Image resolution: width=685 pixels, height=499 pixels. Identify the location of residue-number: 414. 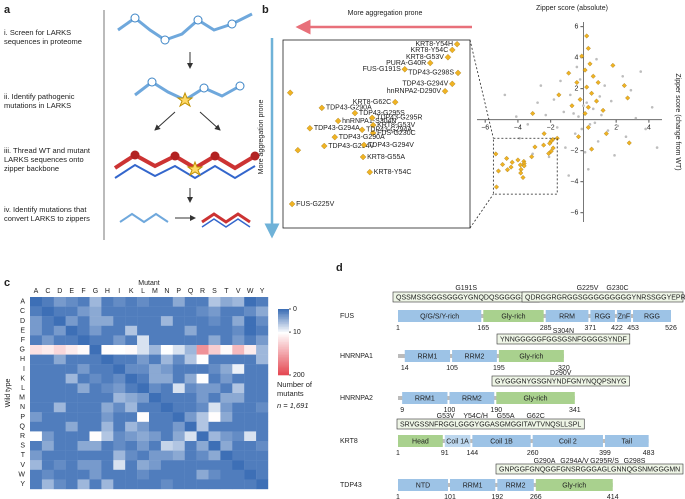
(613, 496).